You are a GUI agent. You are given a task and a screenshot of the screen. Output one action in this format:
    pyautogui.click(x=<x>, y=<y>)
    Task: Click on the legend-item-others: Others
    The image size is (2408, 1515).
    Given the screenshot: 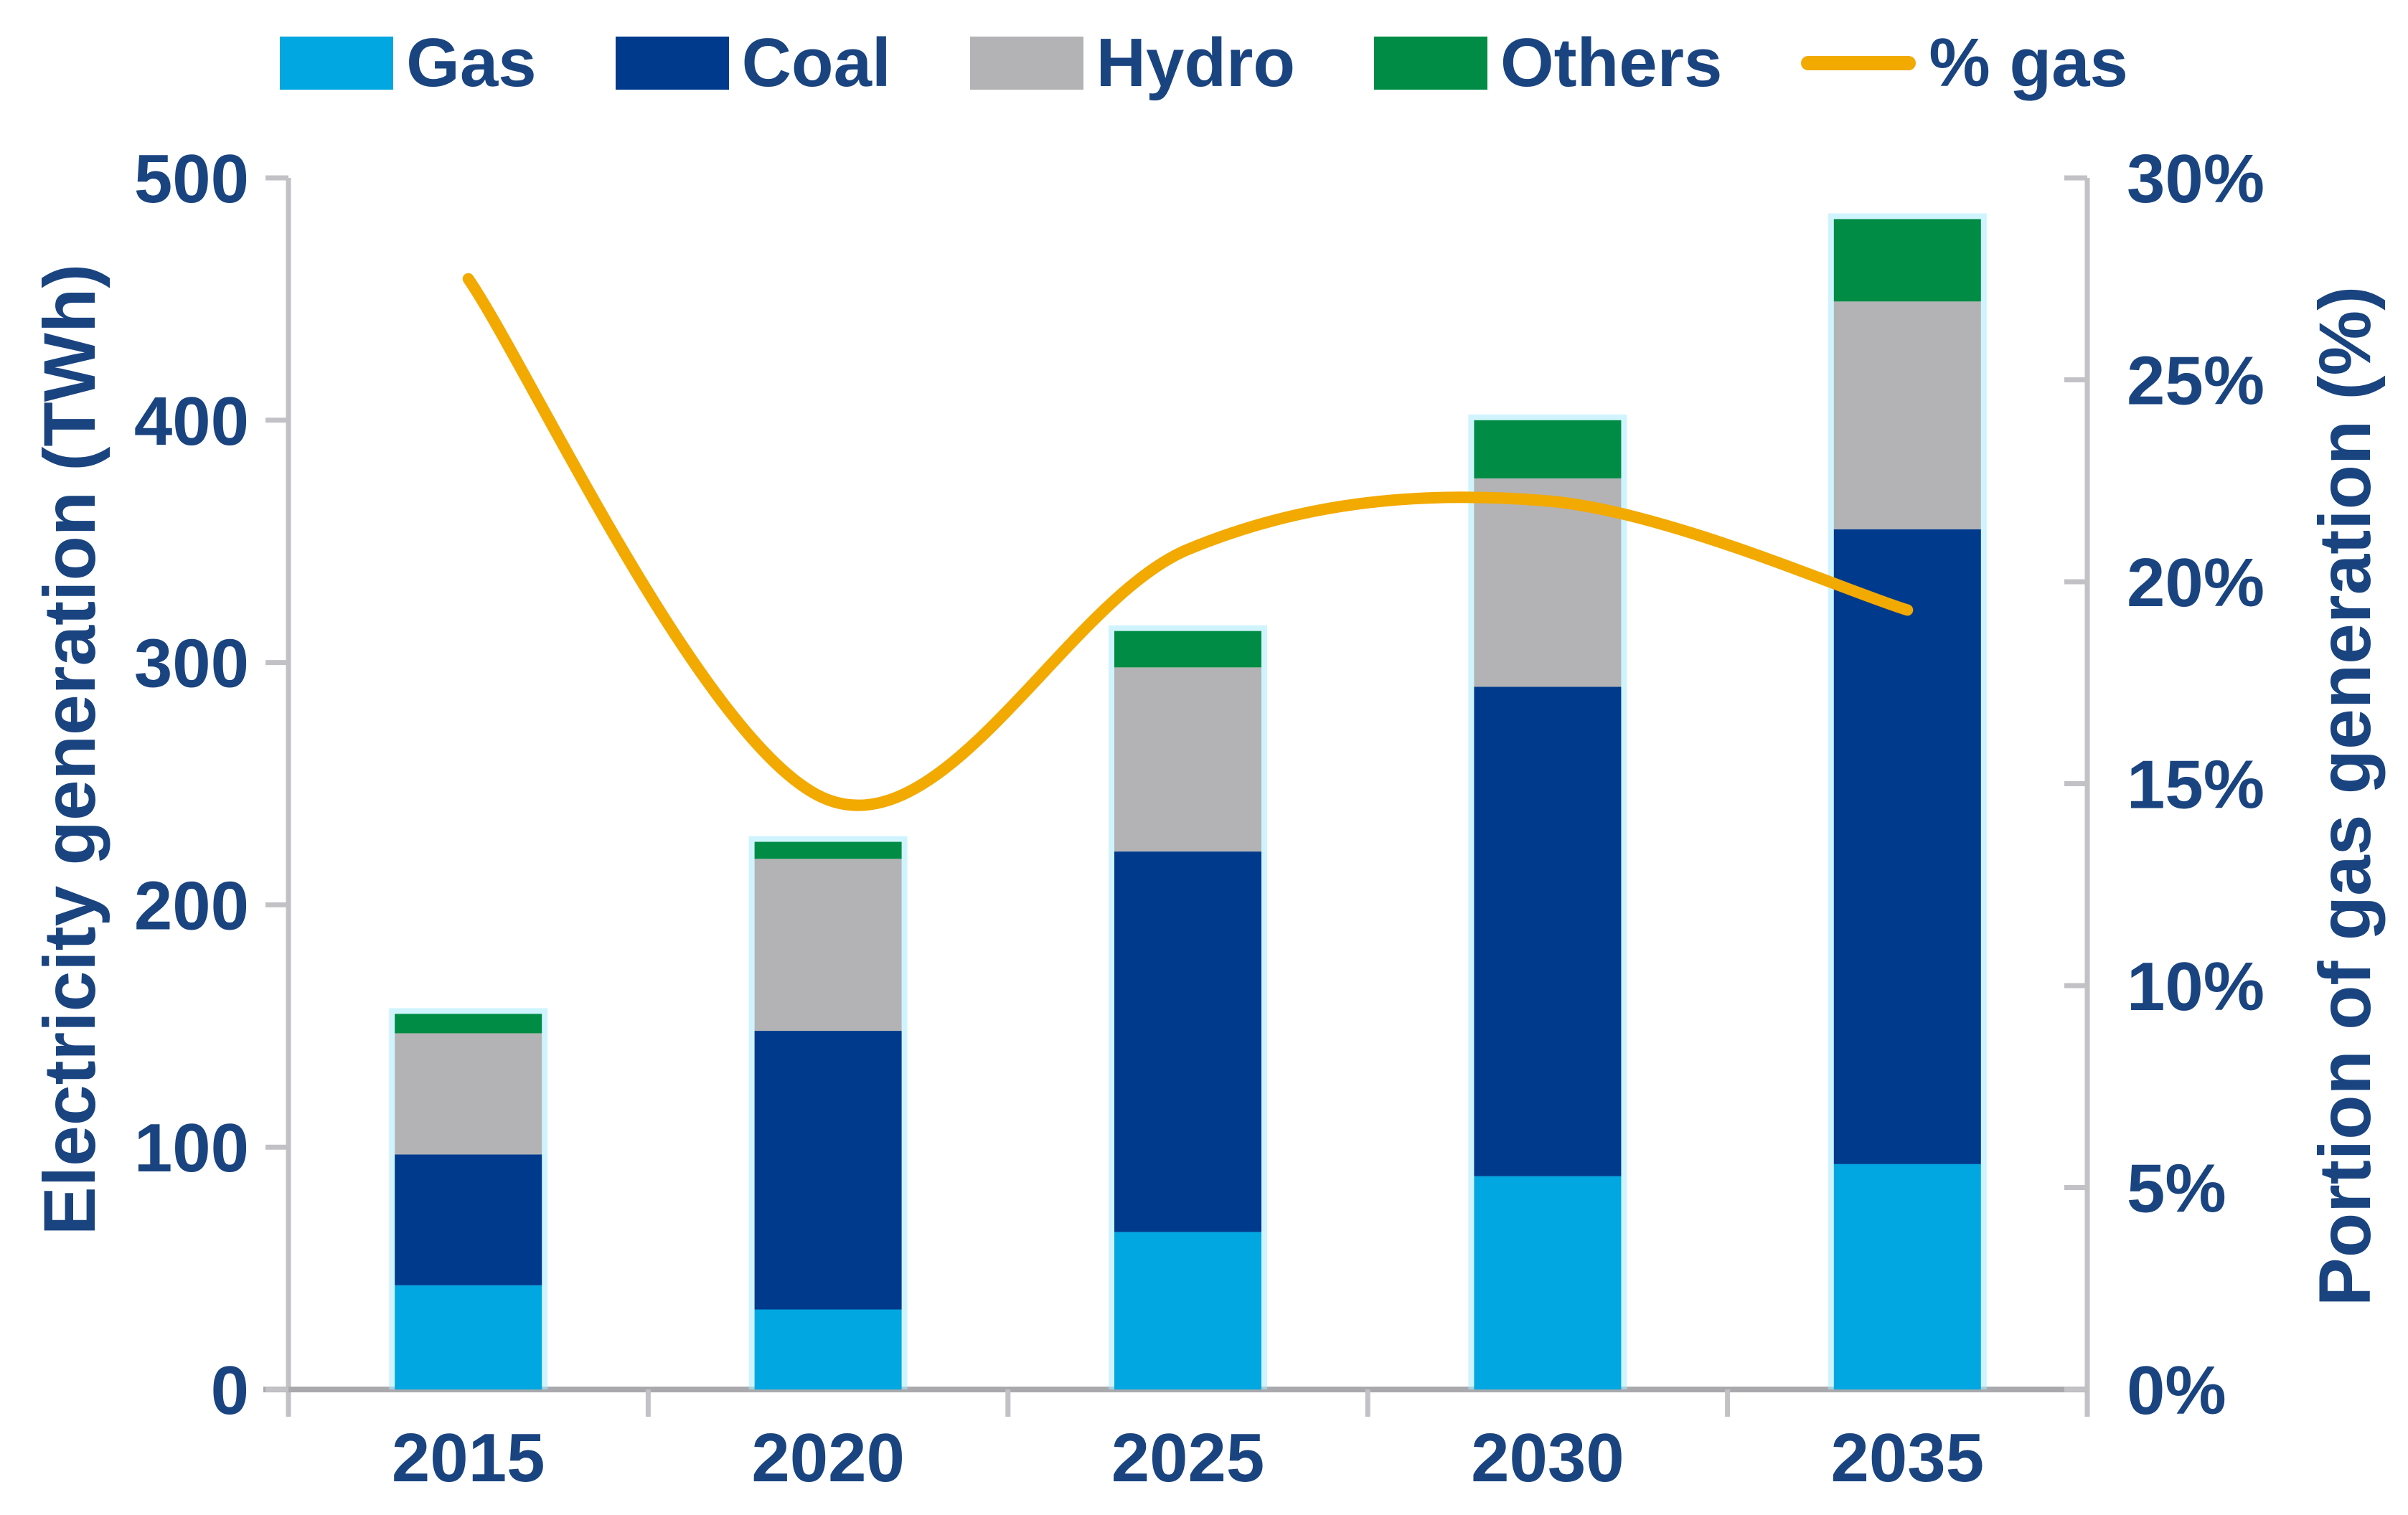 What is the action you would take?
    pyautogui.click(x=1548, y=62)
    